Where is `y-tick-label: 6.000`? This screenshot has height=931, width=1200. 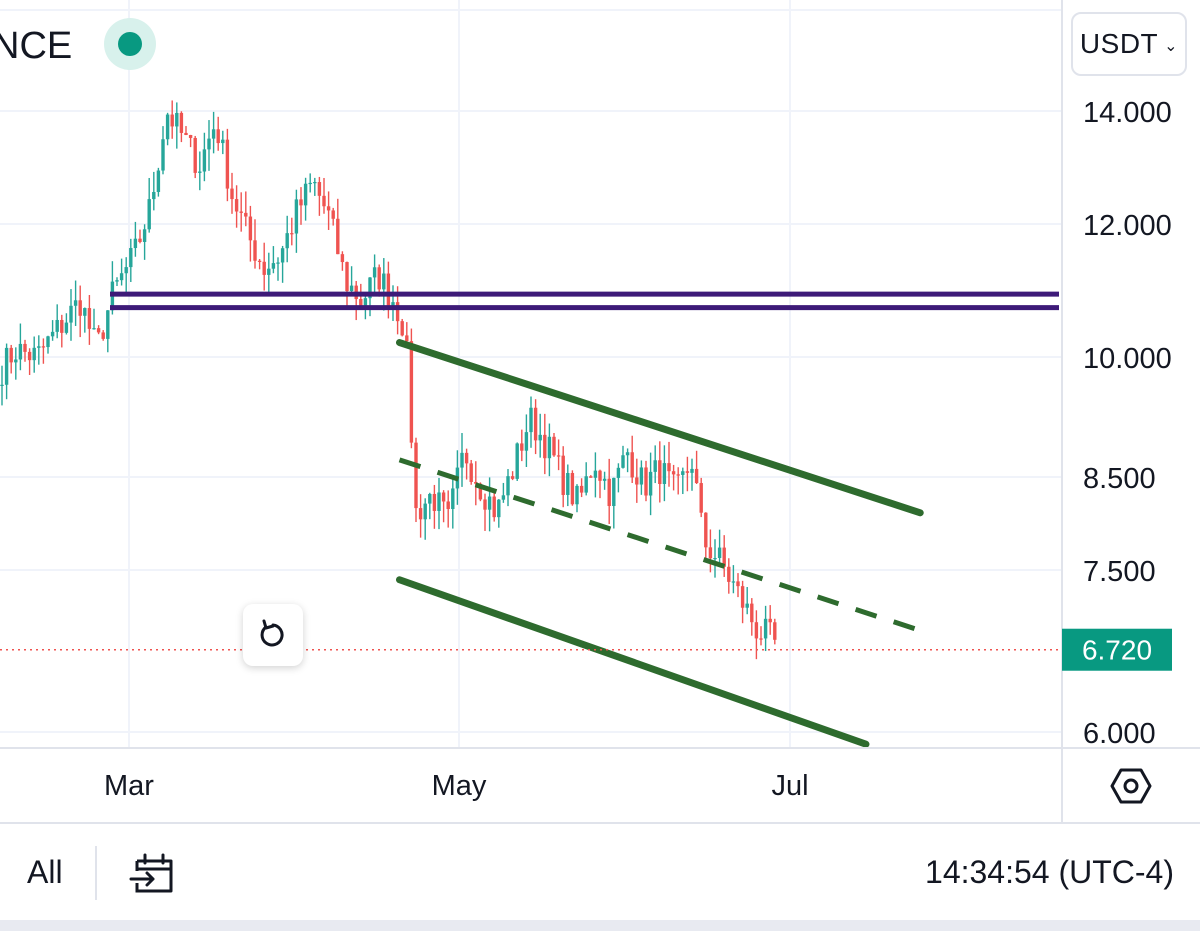
y-tick-label: 6.000 is located at coordinates (1119, 734).